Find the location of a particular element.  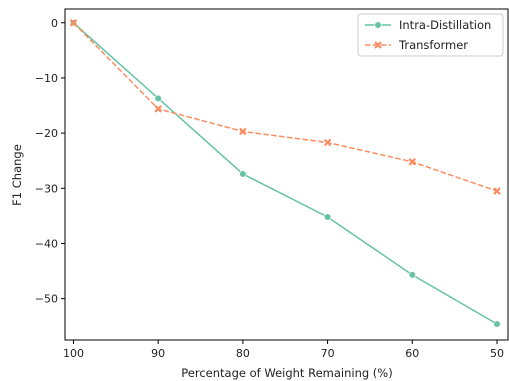

y-tick-label: −30 is located at coordinates (46, 188).